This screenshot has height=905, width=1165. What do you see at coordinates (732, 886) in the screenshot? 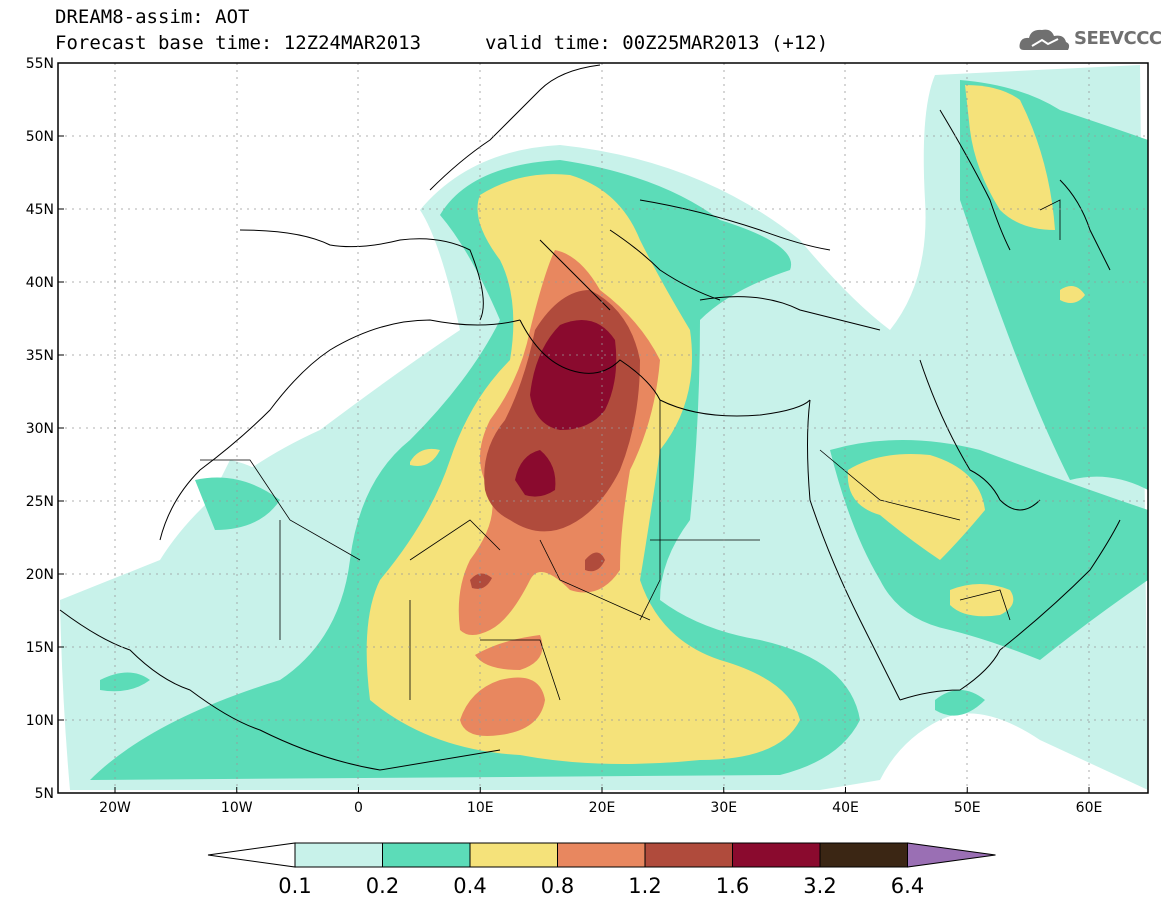
I see `colorbar-label: 1.6` at bounding box center [732, 886].